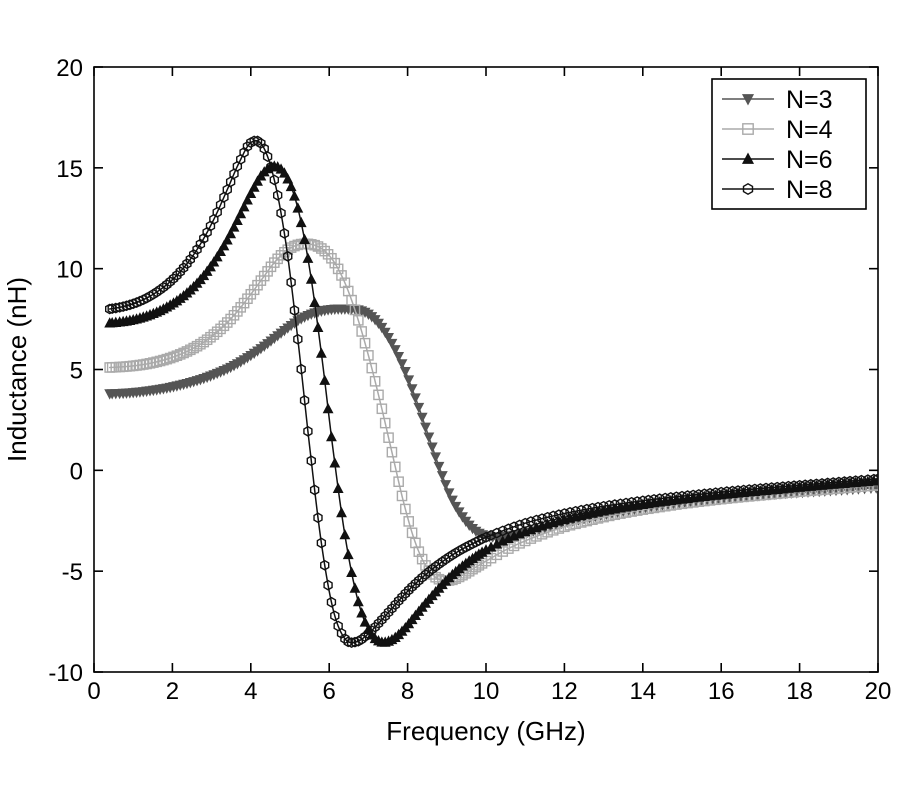  I want to click on x-tick-label: 16, so click(721, 691).